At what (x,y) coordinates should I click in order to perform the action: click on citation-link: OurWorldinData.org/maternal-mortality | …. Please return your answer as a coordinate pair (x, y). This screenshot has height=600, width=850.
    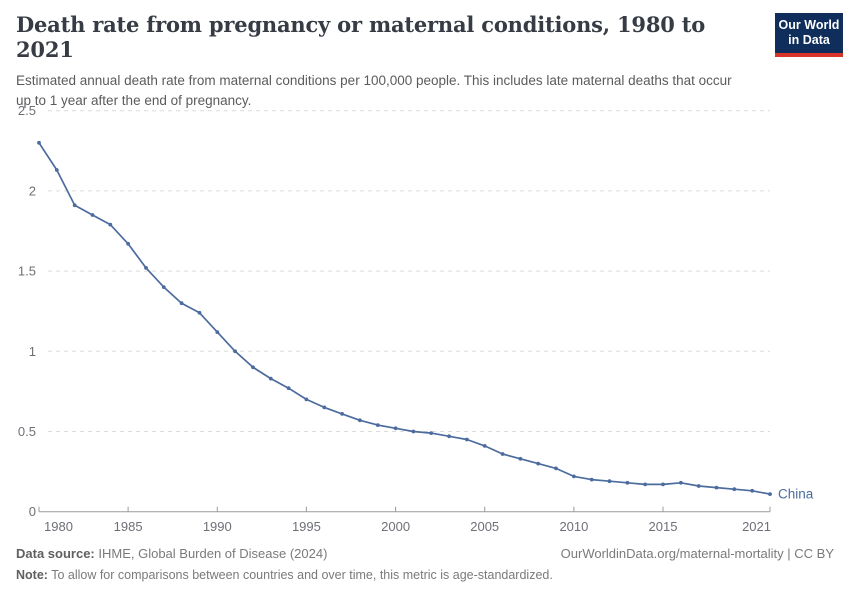
    Looking at the image, I should click on (697, 553).